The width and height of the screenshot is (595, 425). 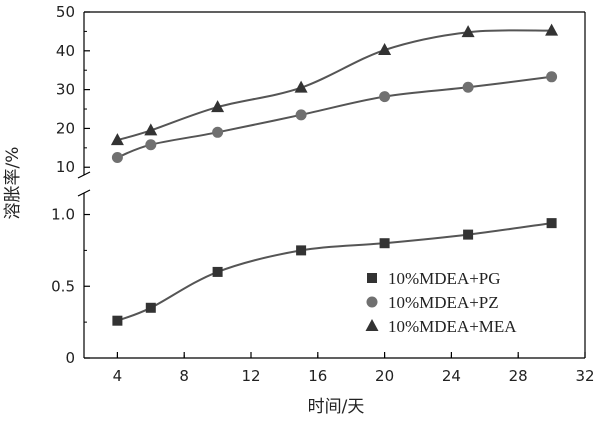 What do you see at coordinates (452, 326) in the screenshot?
I see `legend-label: 10%MDEA+MEA` at bounding box center [452, 326].